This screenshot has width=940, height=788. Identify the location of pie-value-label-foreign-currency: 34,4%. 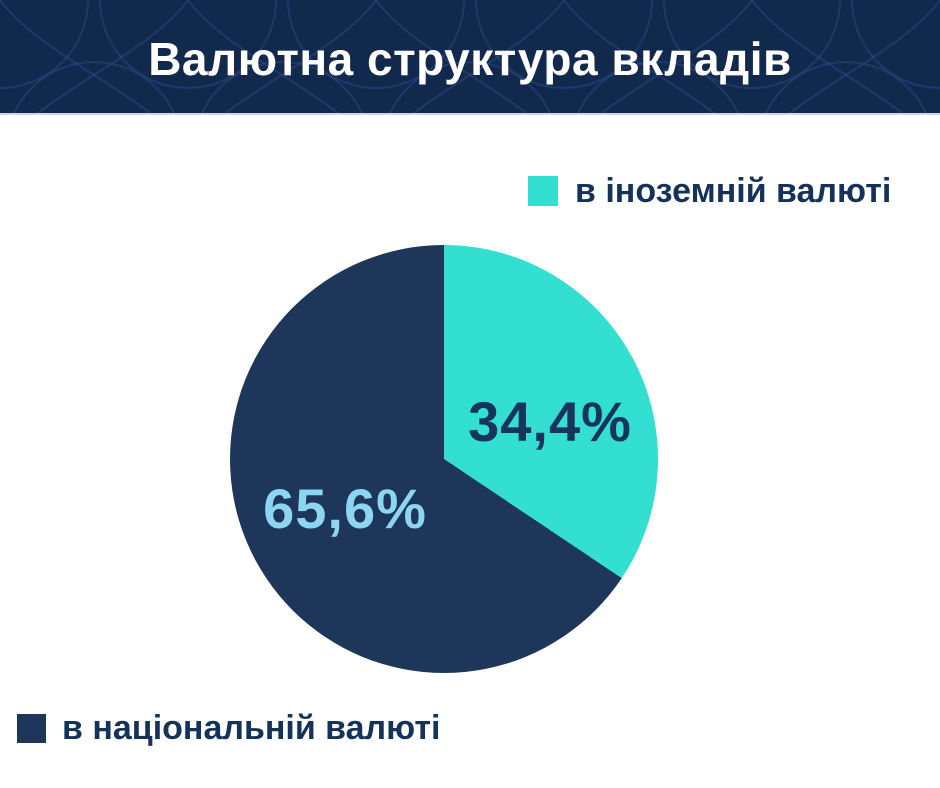
(550, 421).